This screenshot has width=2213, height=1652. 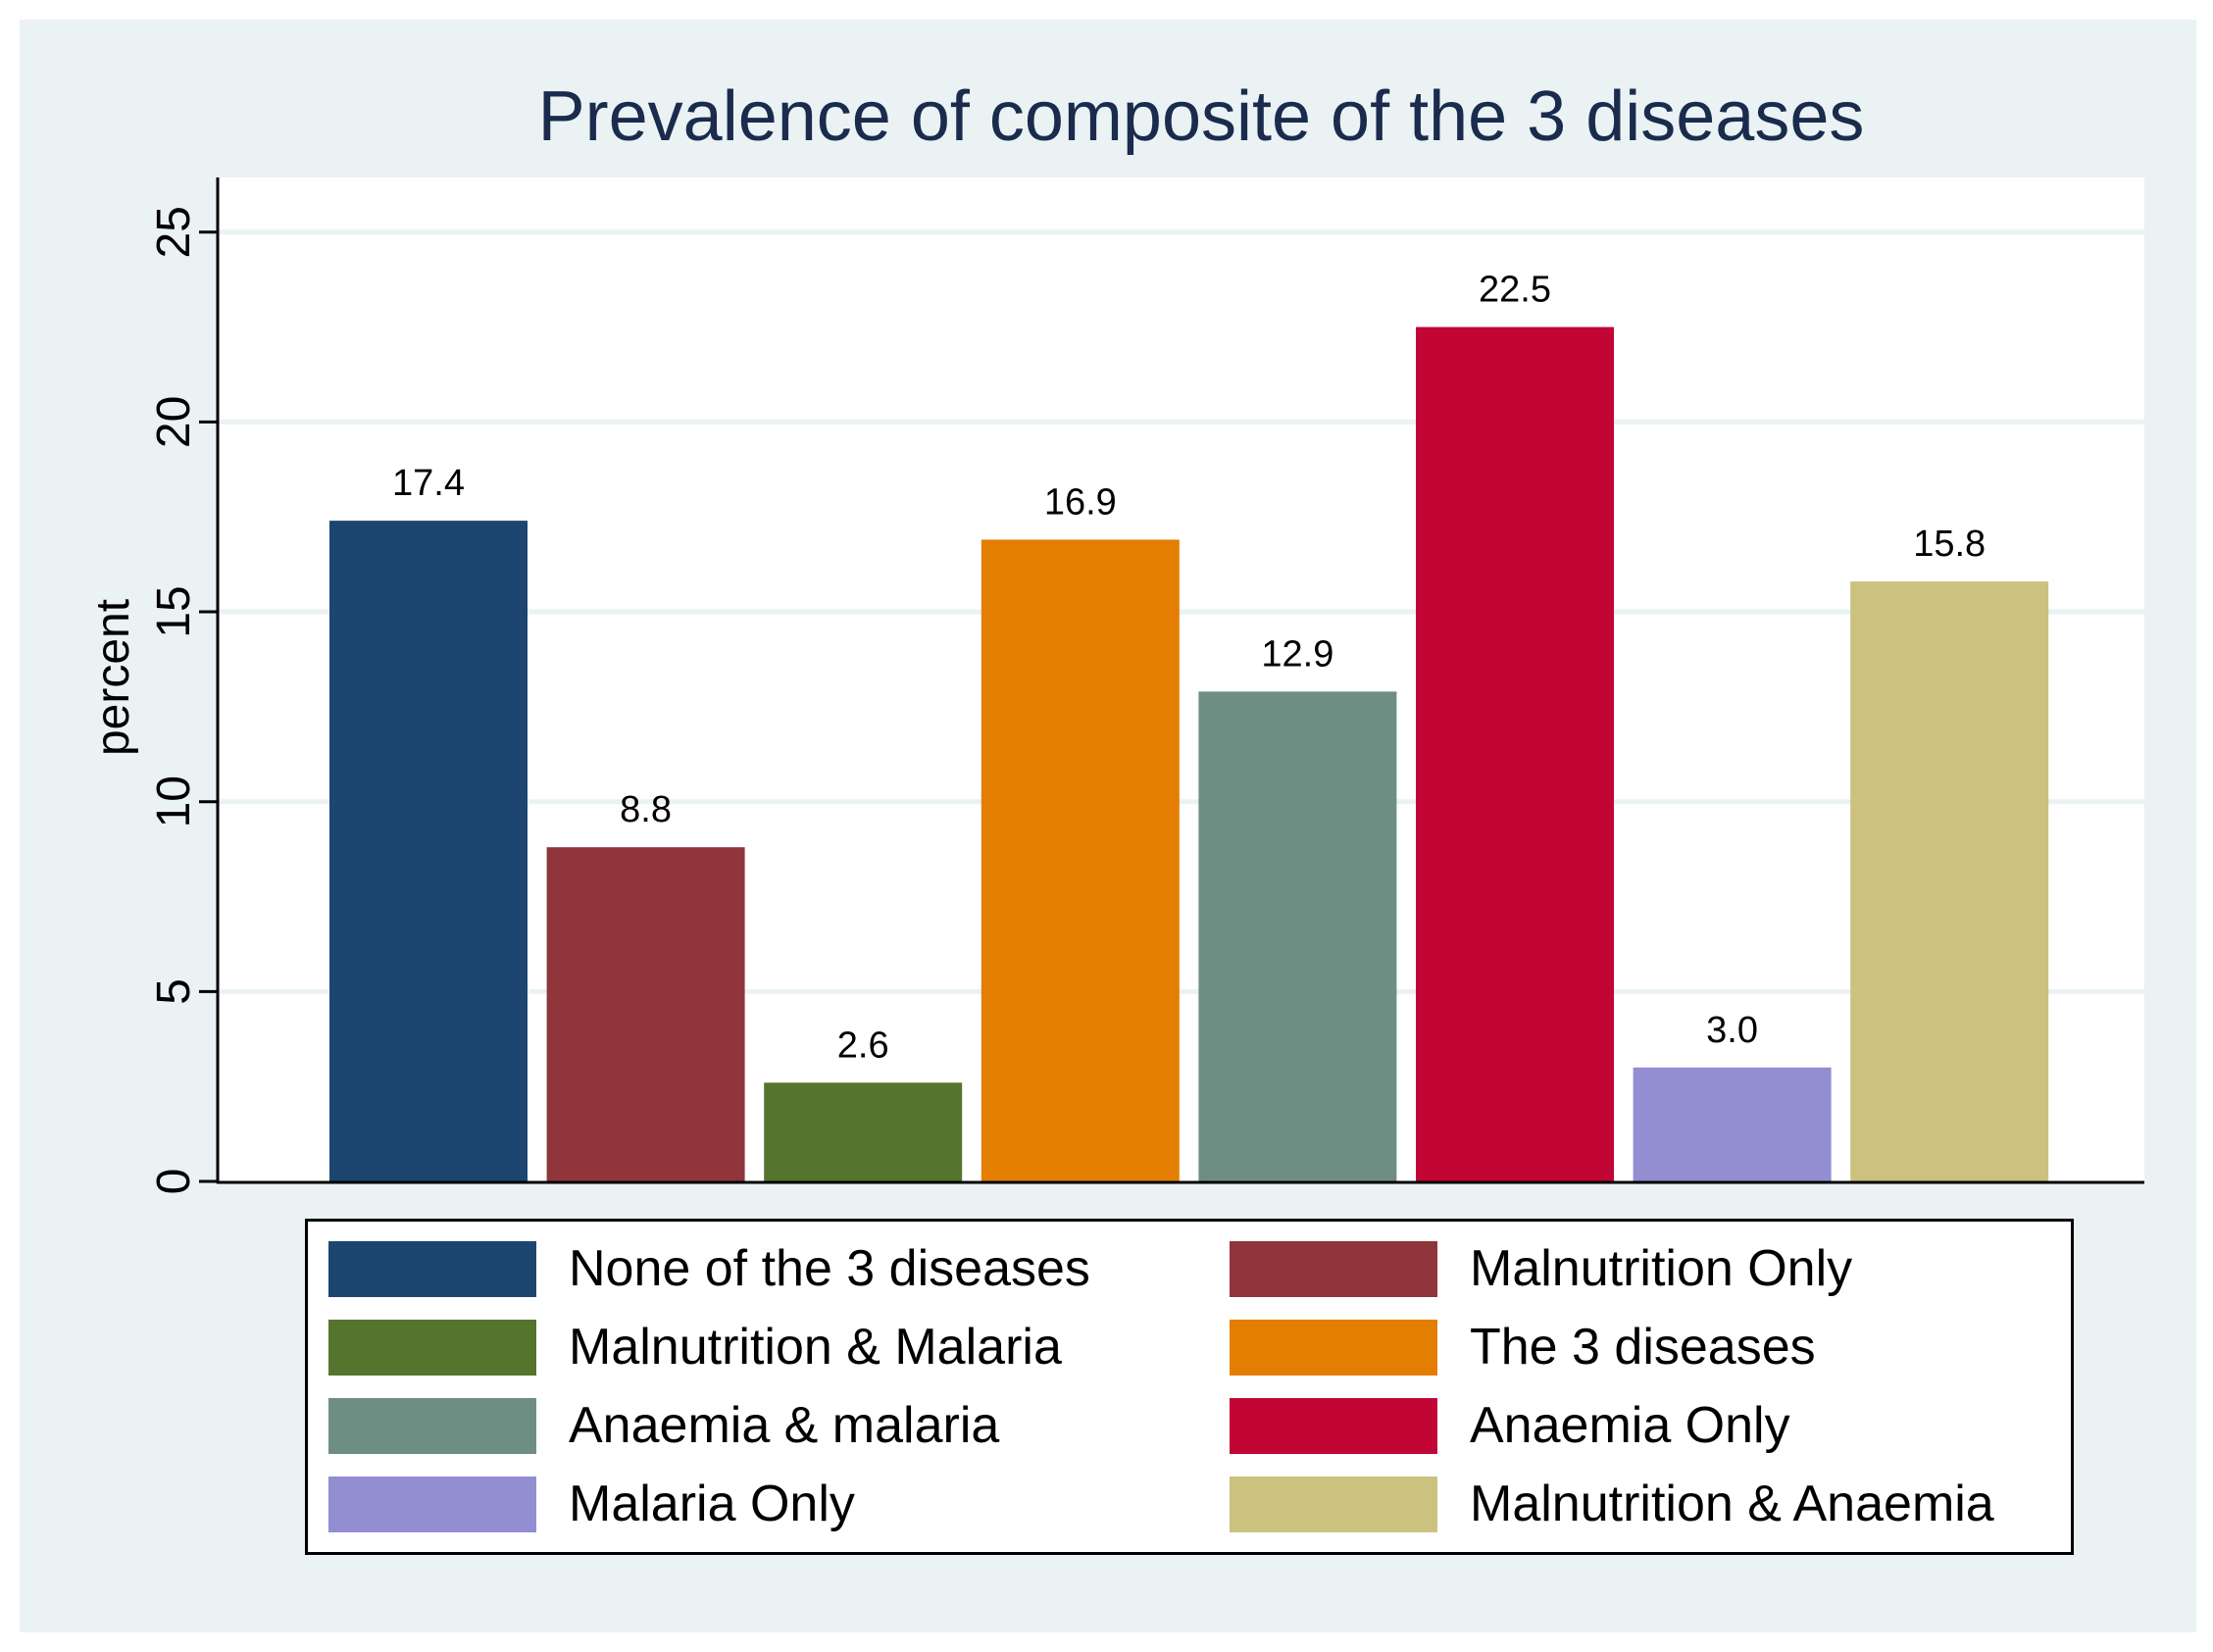 What do you see at coordinates (1661, 1268) in the screenshot?
I see `legend-label: Malnutrition Only` at bounding box center [1661, 1268].